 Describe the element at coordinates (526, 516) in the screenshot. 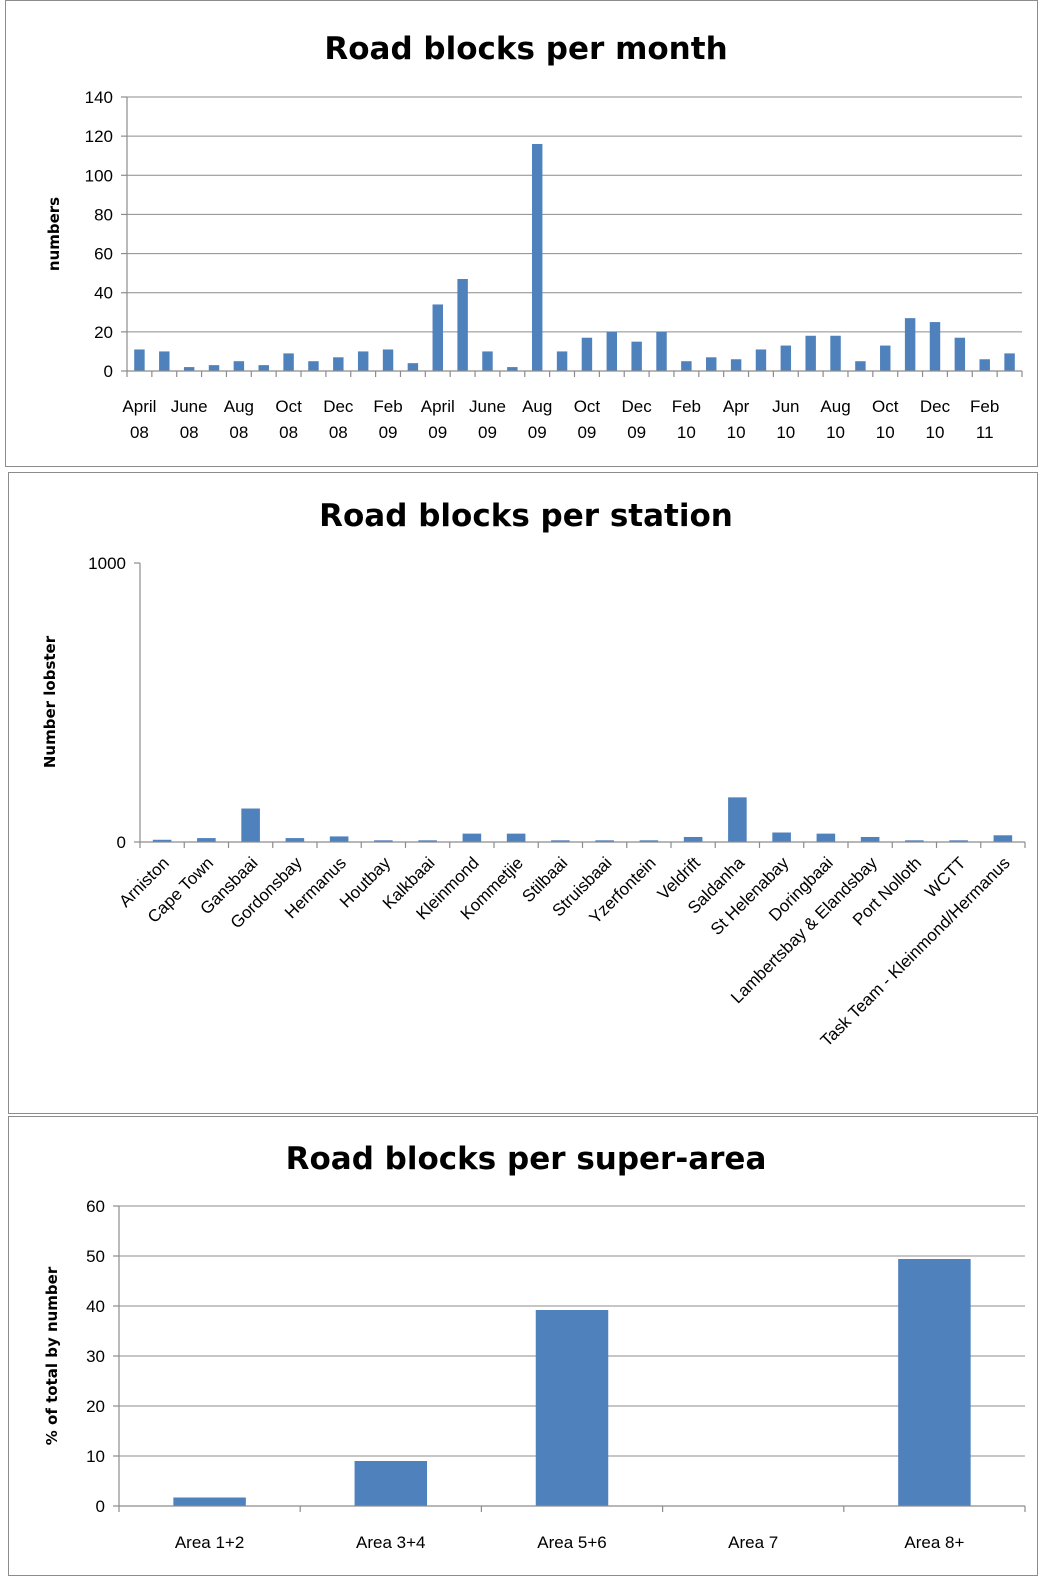

I see `chart-title: Road blocks per station` at that location.